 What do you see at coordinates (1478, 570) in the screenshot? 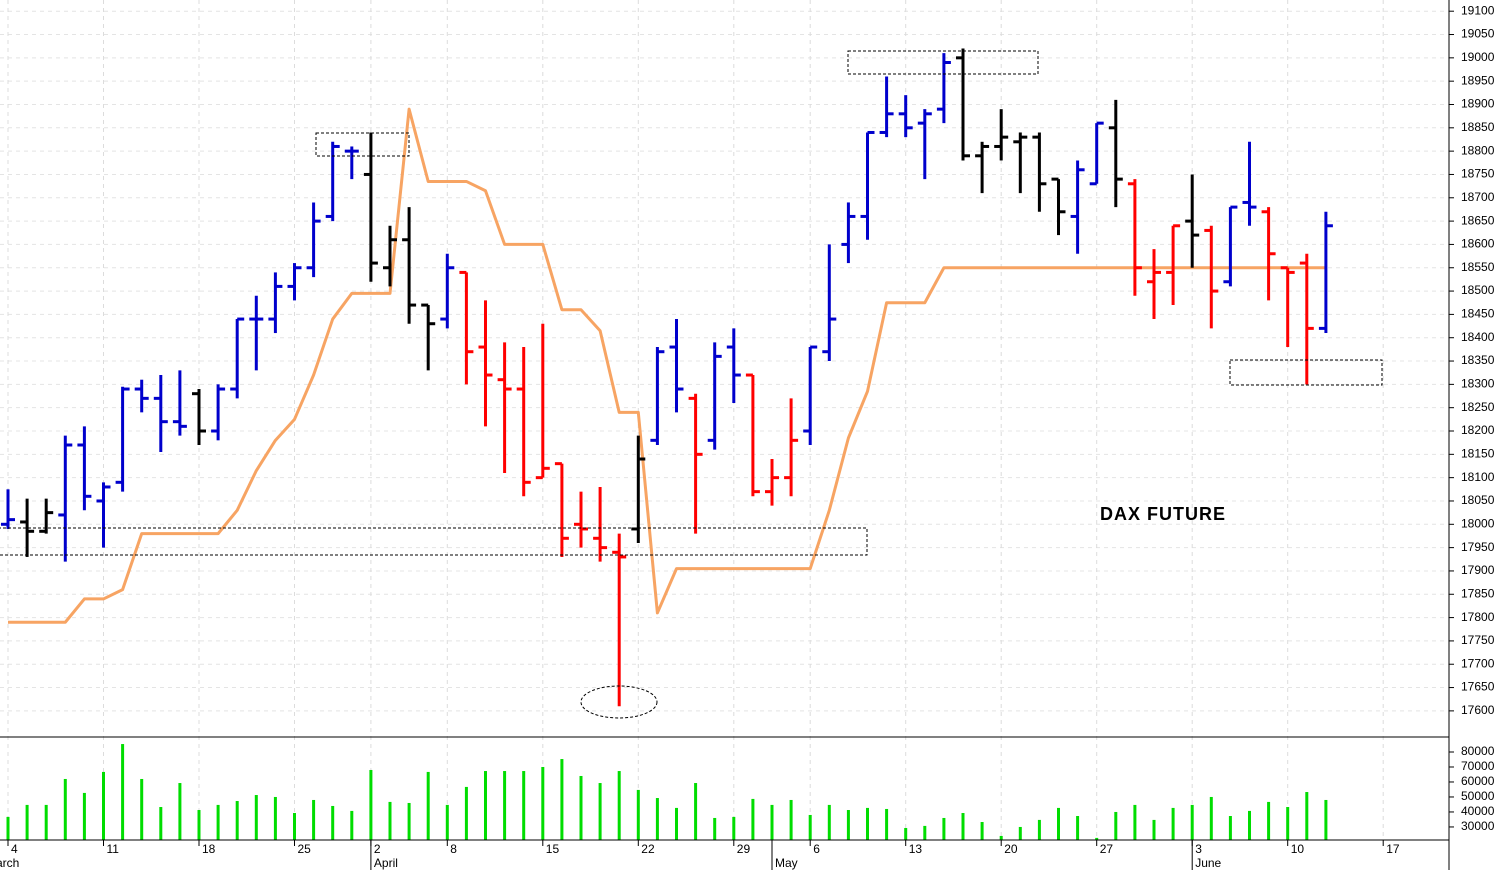
I see `y-tick-label: 17900` at bounding box center [1478, 570].